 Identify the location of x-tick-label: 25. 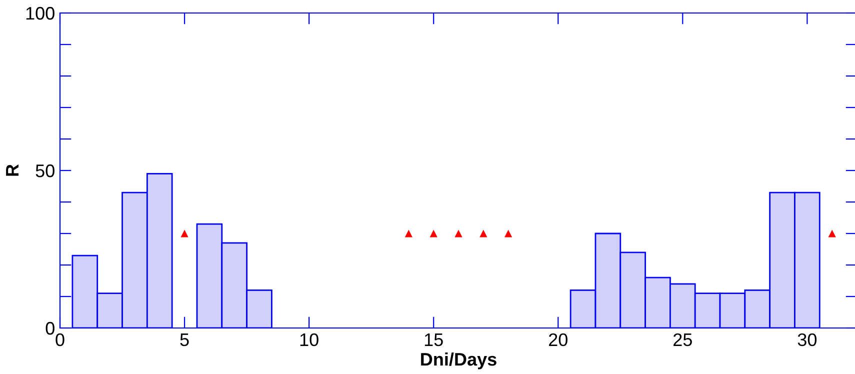
(683, 339).